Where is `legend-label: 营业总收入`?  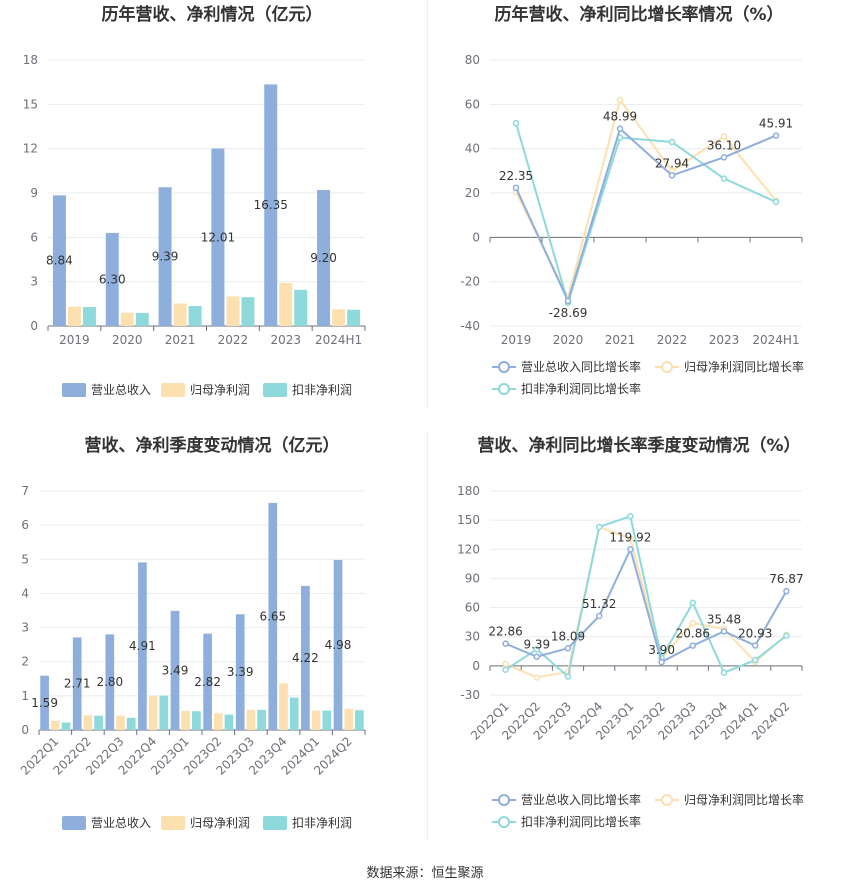
legend-label: 营业总收入 is located at coordinates (121, 390).